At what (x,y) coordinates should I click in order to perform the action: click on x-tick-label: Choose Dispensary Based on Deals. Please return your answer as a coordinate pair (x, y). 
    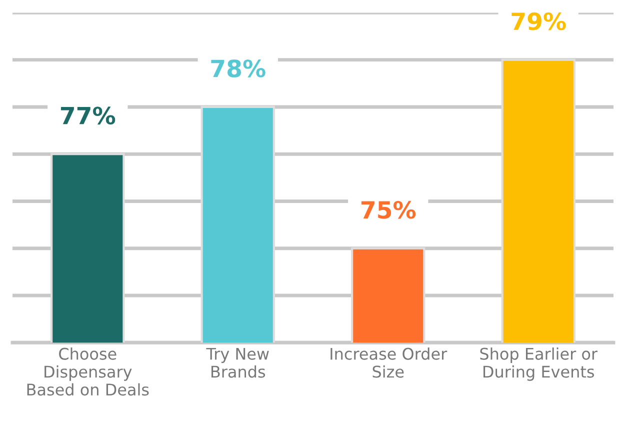
    Looking at the image, I should click on (88, 371).